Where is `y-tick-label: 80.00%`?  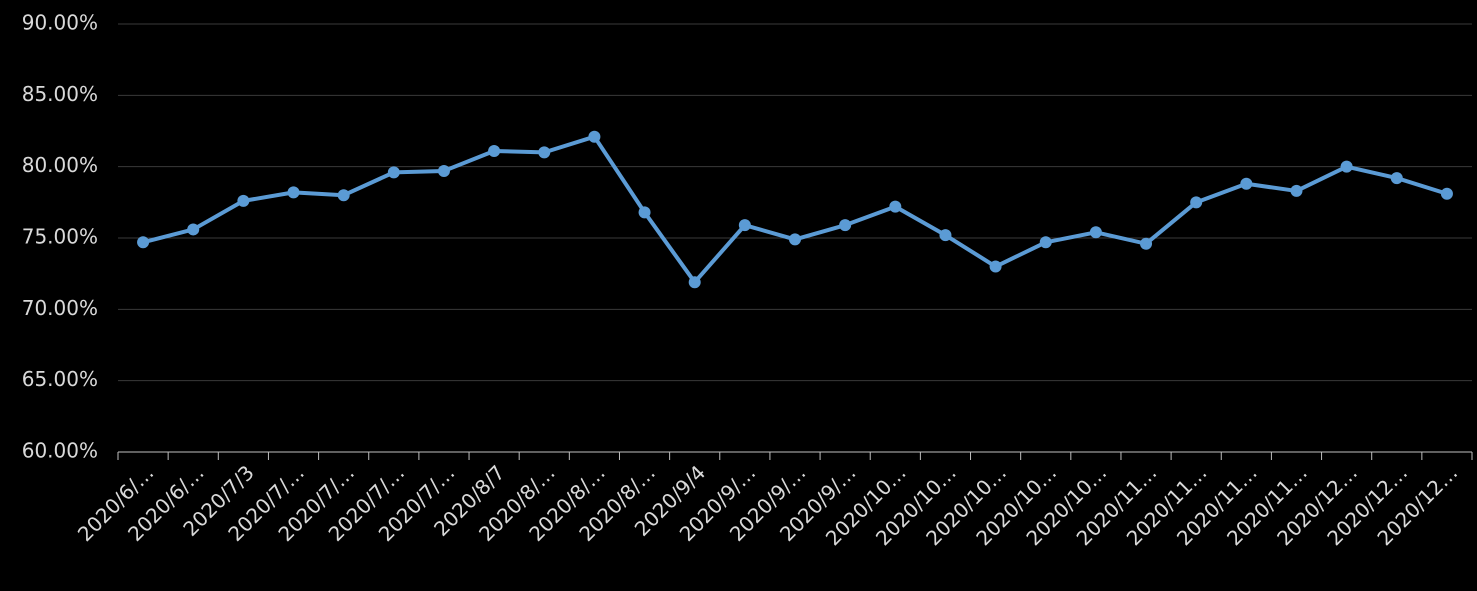
y-tick-label: 80.00% is located at coordinates (60, 165).